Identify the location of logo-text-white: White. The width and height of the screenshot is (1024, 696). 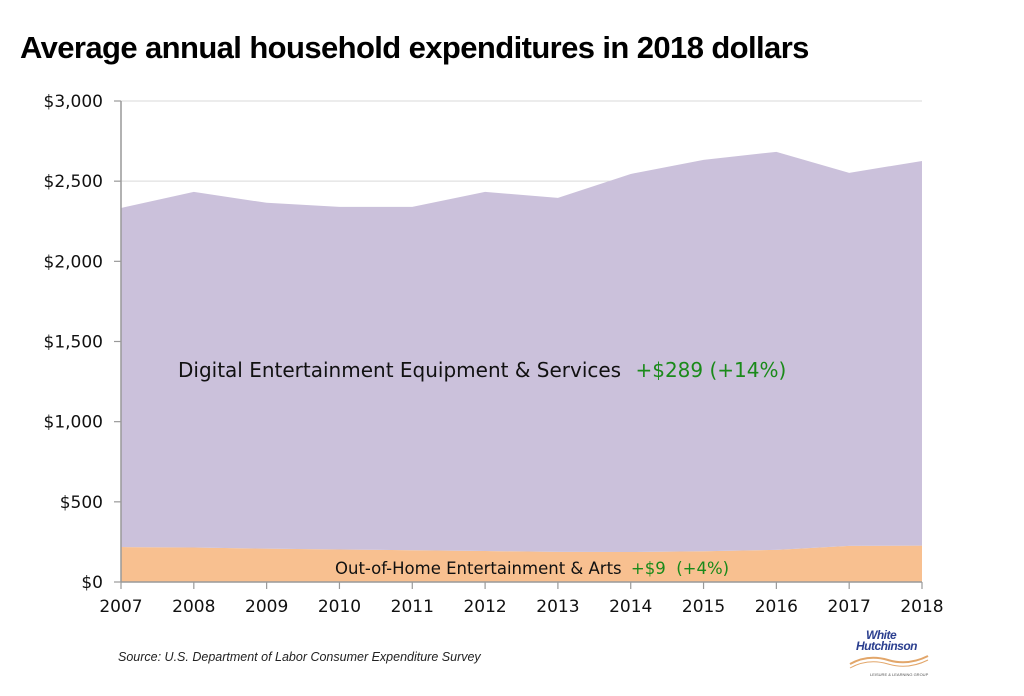
(881, 635).